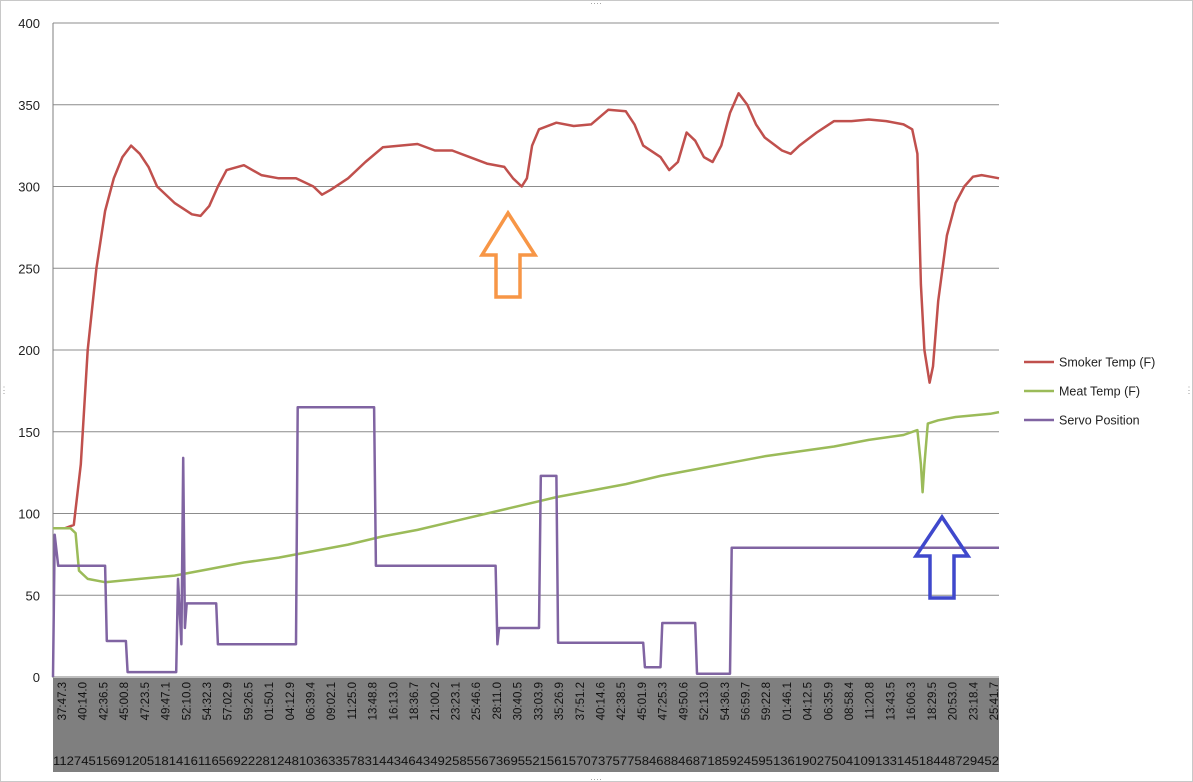 The image size is (1193, 782). I want to click on x-tick-label: 59:26.5, so click(249, 701).